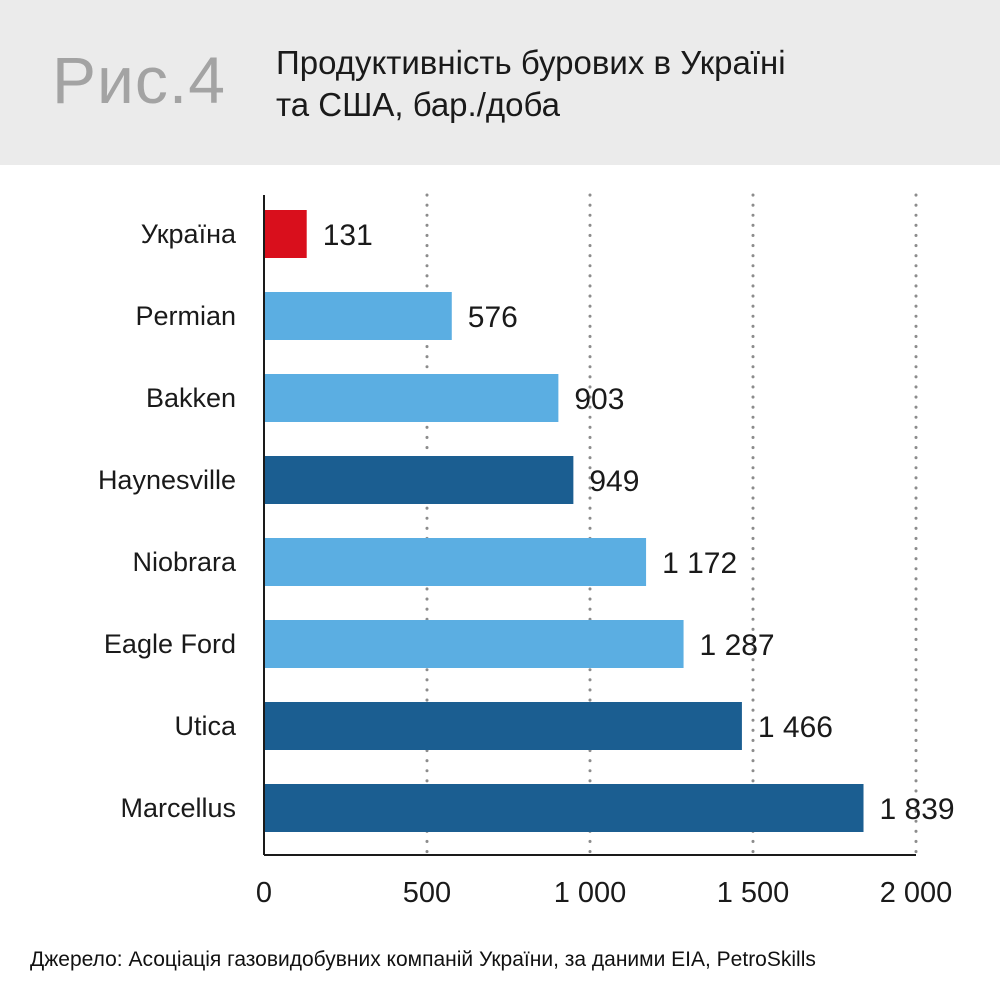 The width and height of the screenshot is (1000, 1000). Describe the element at coordinates (184, 562) in the screenshot. I see `category-label: Niobrara` at that location.